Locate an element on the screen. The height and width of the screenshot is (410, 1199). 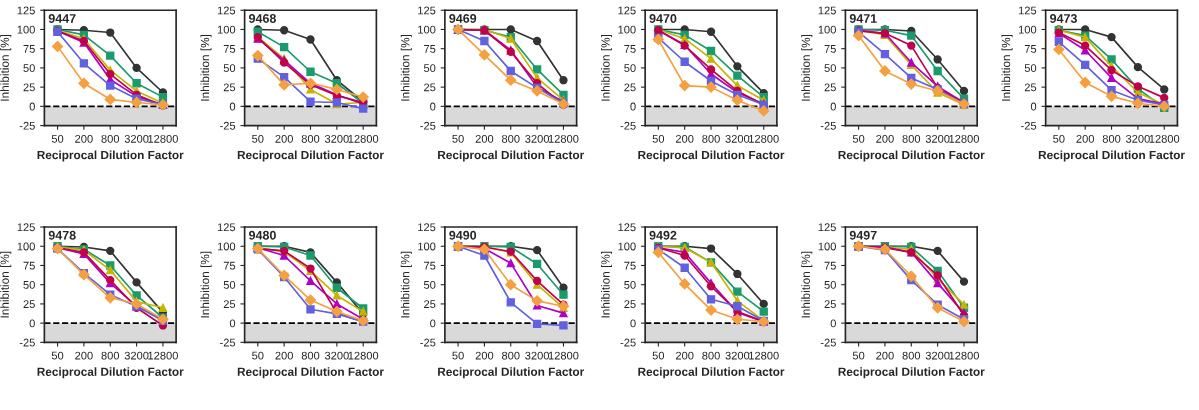
chart-title: 9469 is located at coordinates (463, 18).